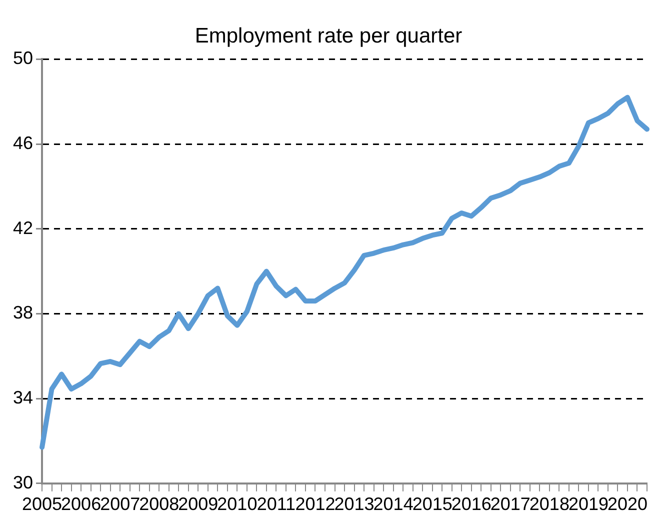  I want to click on x-tick-label: 2006, so click(81, 504).